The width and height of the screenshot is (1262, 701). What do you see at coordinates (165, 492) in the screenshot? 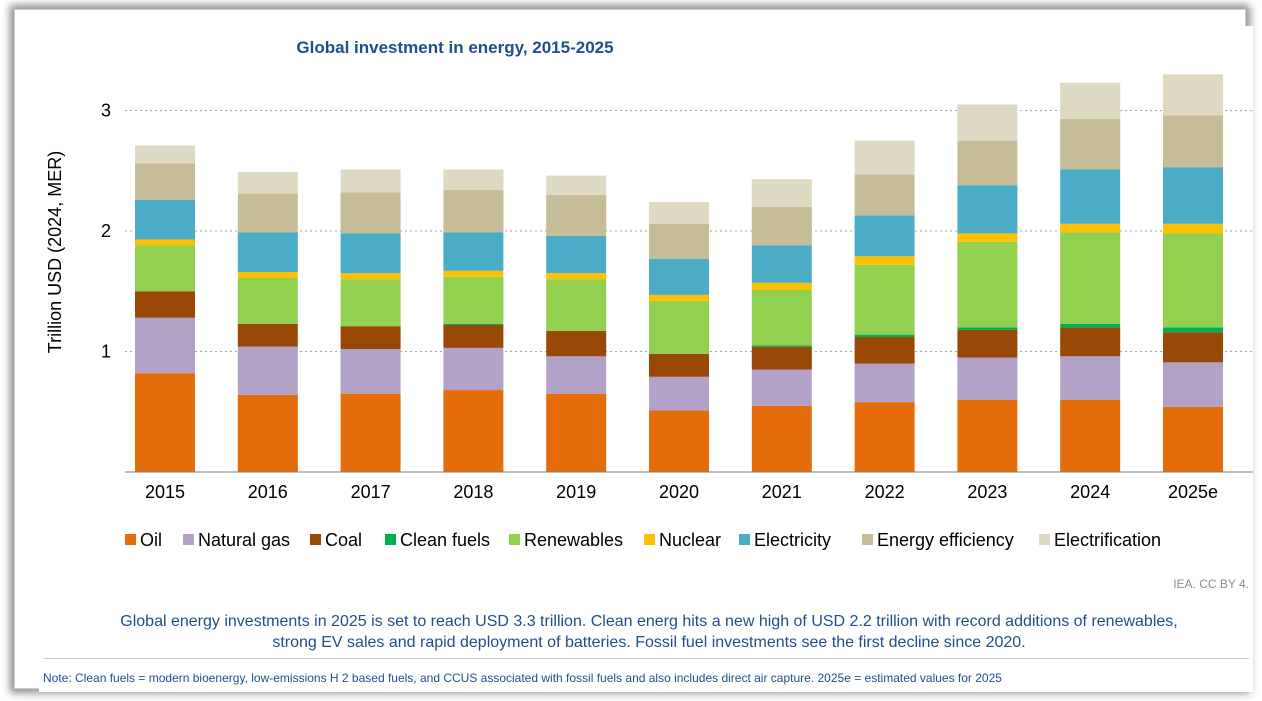
I see `x-tick-label: 2015` at bounding box center [165, 492].